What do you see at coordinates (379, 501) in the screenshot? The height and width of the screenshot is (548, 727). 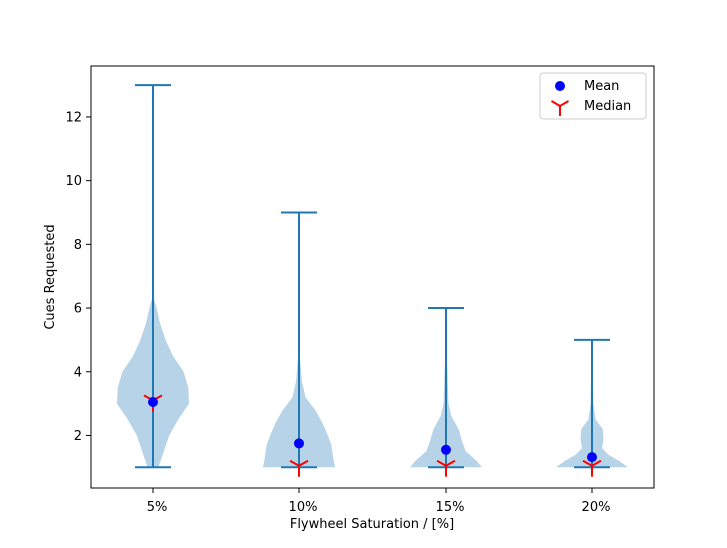 I see `x-axis: 5% 10% 15% 20%` at bounding box center [379, 501].